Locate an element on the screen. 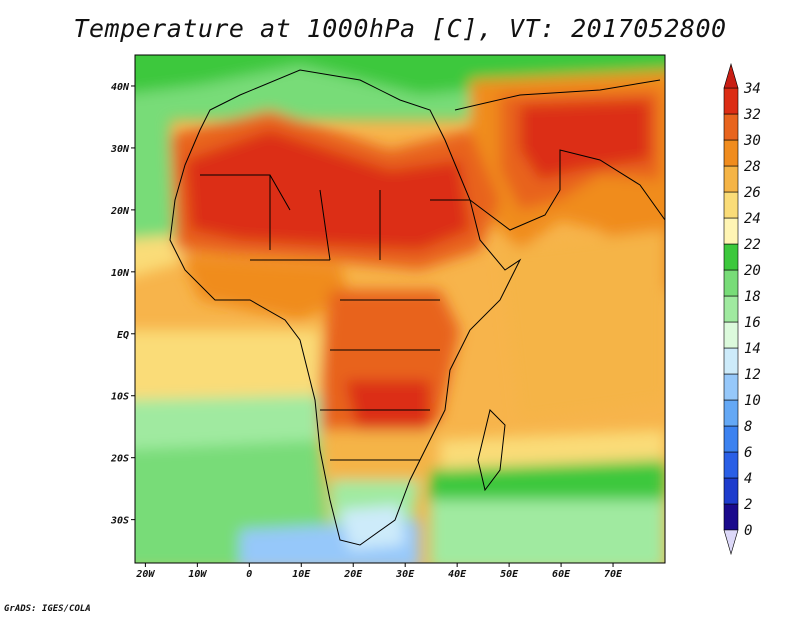  lon-tick-label: 40E is located at coordinates (457, 574).